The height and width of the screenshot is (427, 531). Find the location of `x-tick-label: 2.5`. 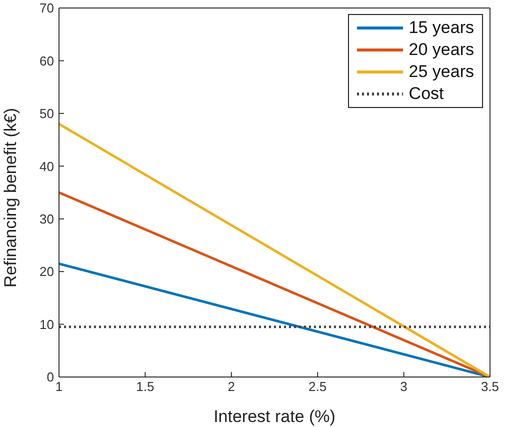

x-tick-label: 2.5 is located at coordinates (317, 386).